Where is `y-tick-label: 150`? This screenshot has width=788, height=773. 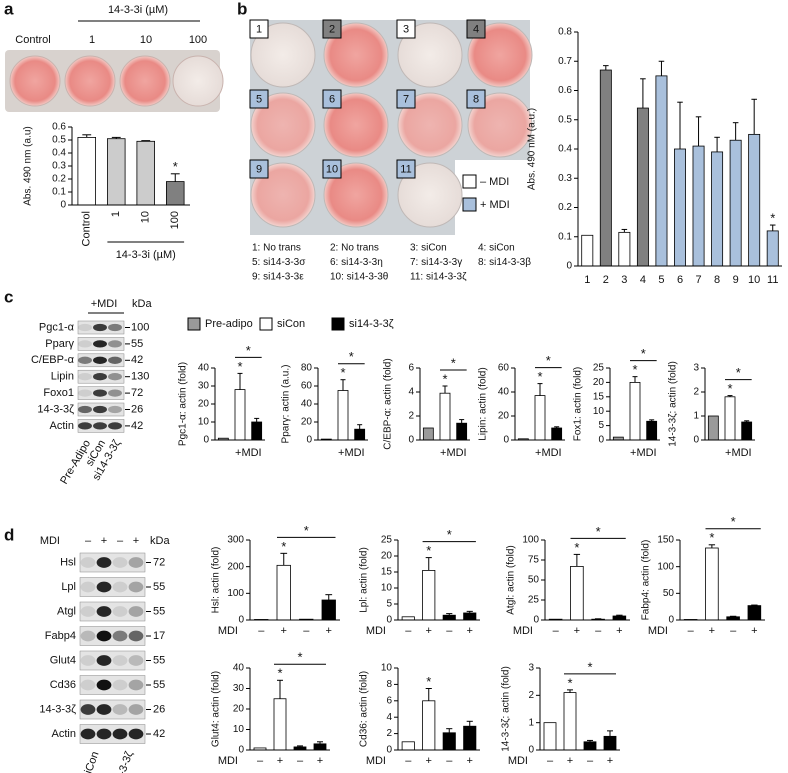
y-tick-label: 150 is located at coordinates (665, 540).